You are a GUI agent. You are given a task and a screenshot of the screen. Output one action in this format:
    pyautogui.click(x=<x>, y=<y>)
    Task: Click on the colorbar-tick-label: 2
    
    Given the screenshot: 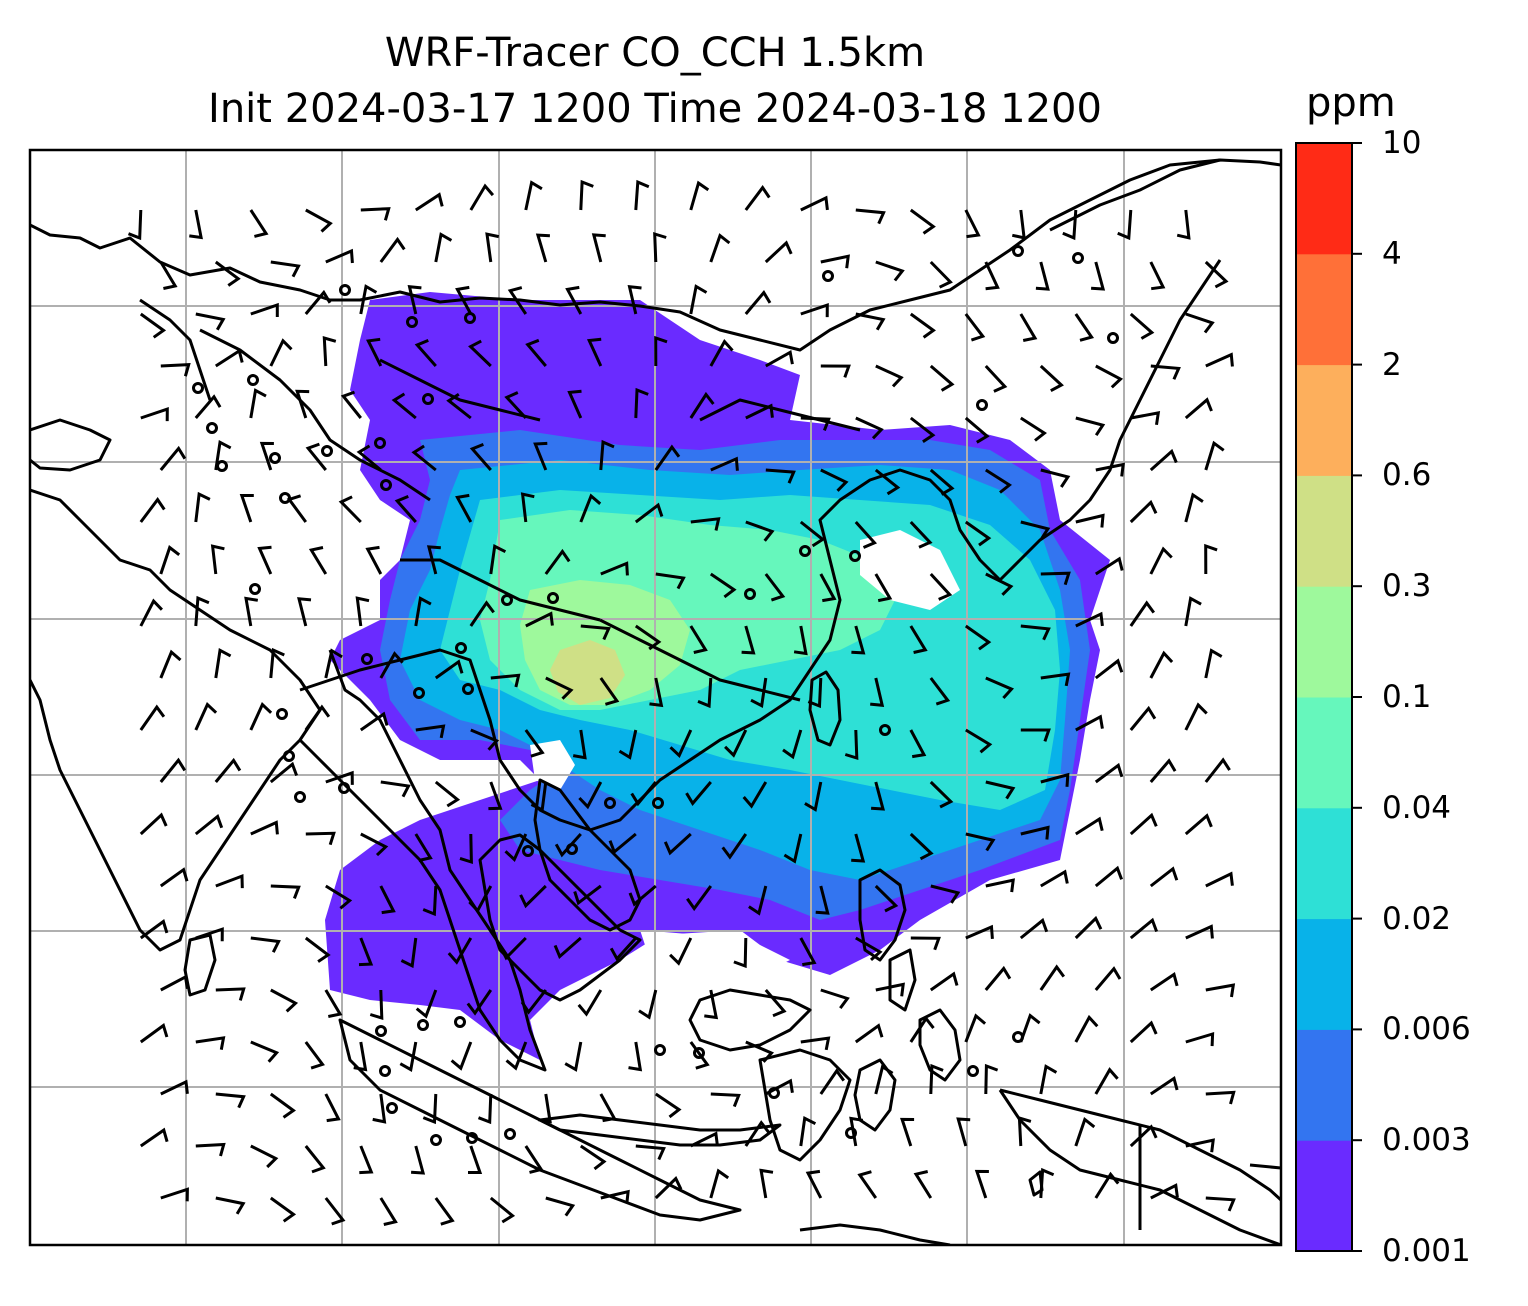 What is the action you would take?
    pyautogui.click(x=1392, y=364)
    